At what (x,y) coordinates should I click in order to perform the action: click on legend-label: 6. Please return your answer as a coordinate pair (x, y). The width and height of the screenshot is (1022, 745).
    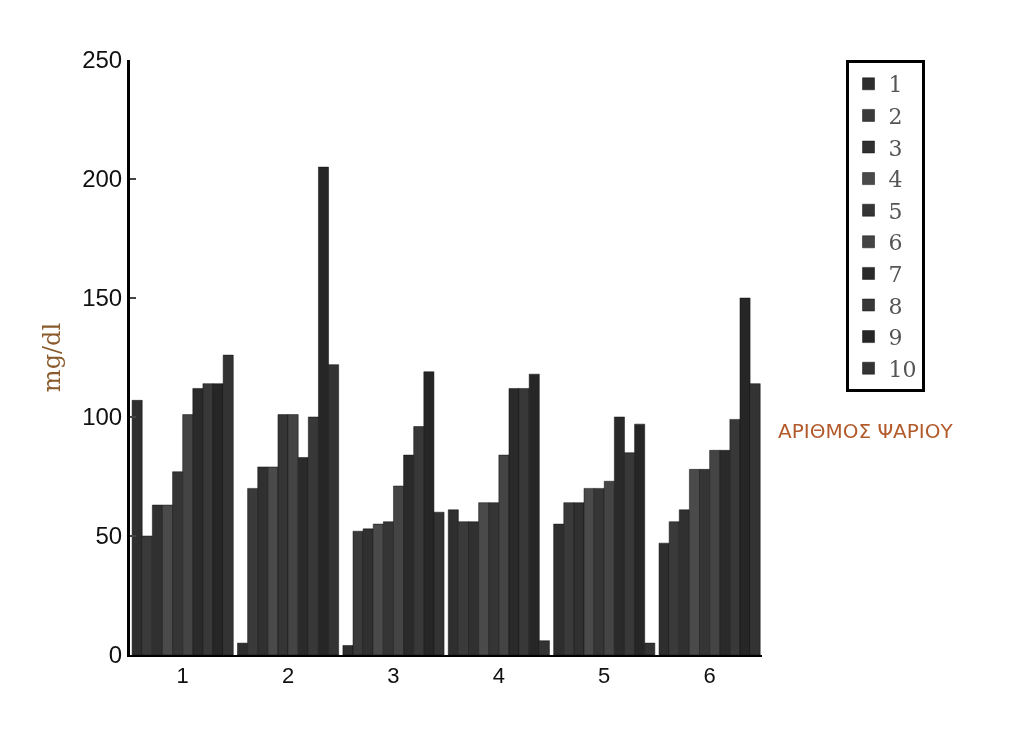
    Looking at the image, I should click on (895, 243).